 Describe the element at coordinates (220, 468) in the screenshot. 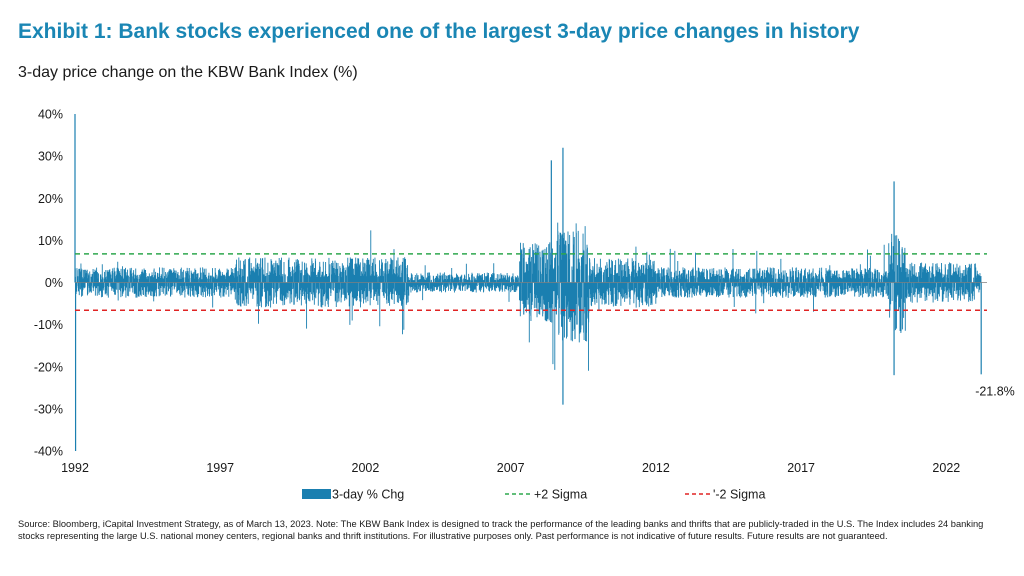

I see `x-tick-label: 1997` at that location.